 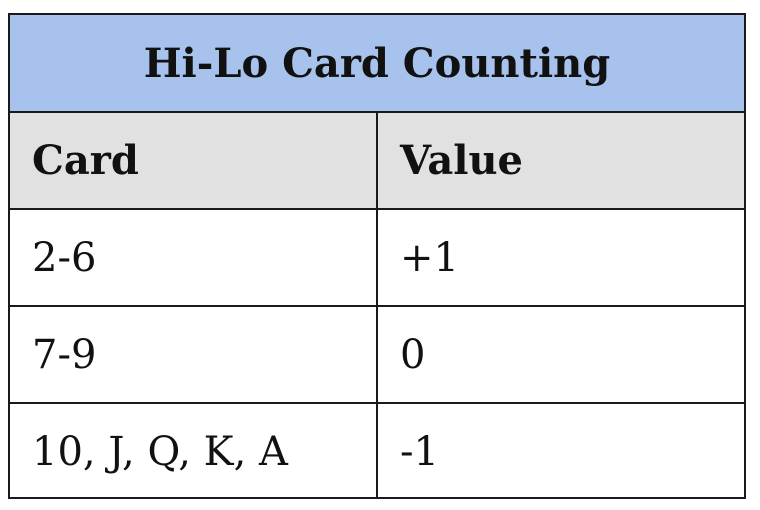 What do you see at coordinates (429, 257) in the screenshot?
I see `value-cell: +1` at bounding box center [429, 257].